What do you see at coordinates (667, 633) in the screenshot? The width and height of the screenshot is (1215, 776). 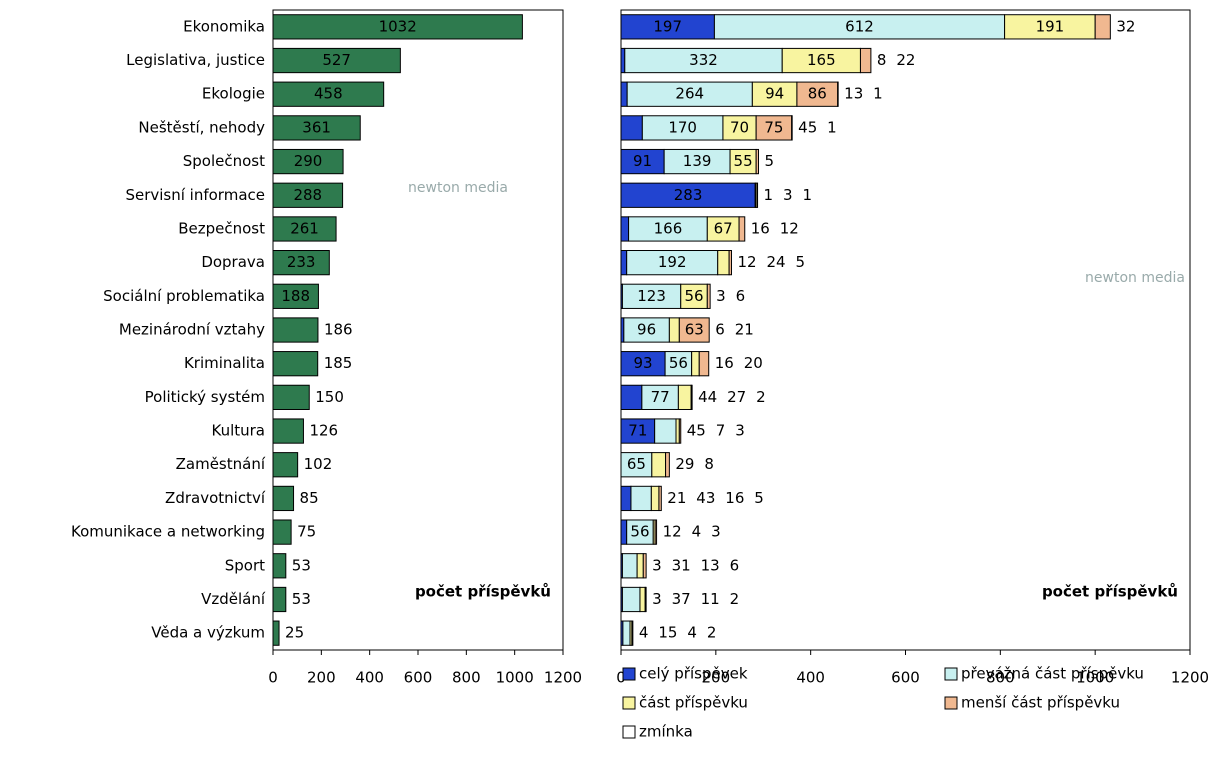 I see `value-label: 15` at bounding box center [667, 633].